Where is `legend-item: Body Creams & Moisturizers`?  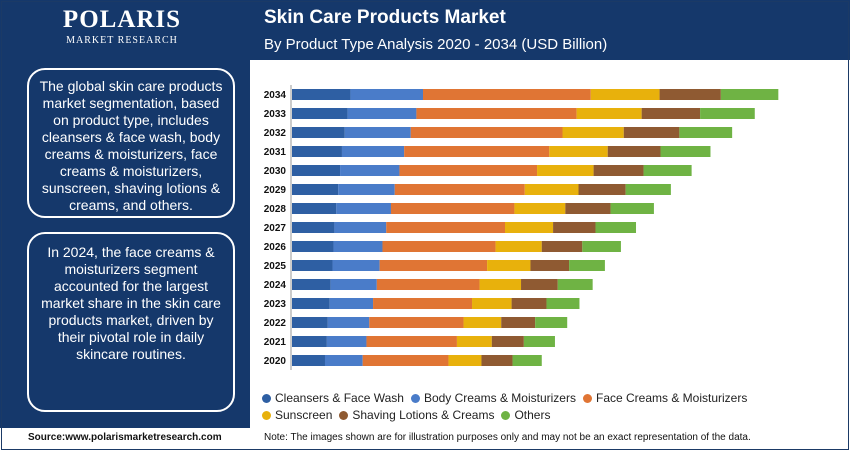 legend-item: Body Creams & Moisturizers is located at coordinates (493, 398).